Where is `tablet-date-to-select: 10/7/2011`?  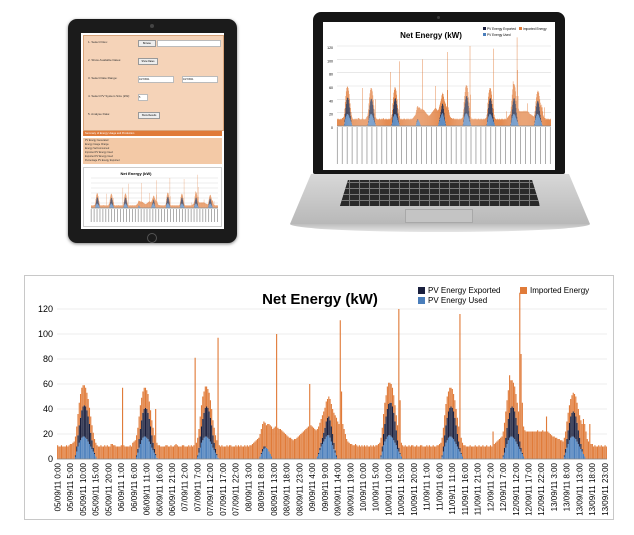 tablet-date-to-select: 10/7/2011 is located at coordinates (200, 79).